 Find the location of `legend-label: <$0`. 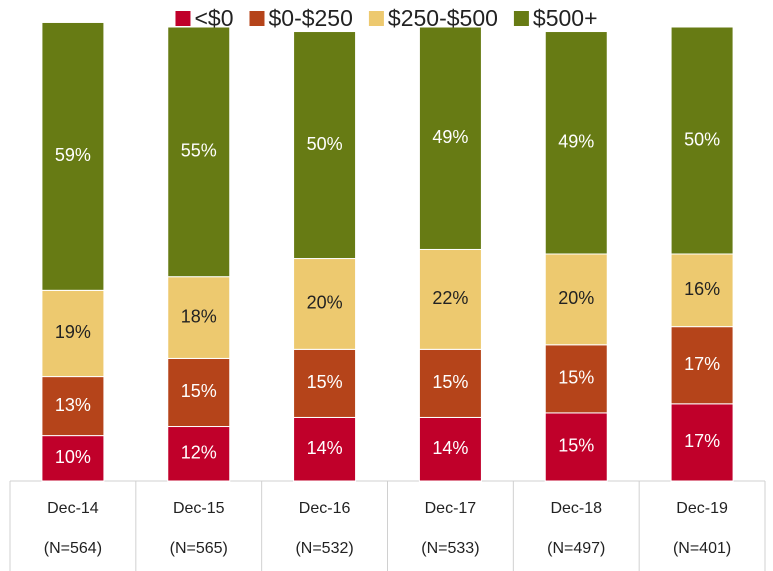

legend-label: <$0 is located at coordinates (213, 18).